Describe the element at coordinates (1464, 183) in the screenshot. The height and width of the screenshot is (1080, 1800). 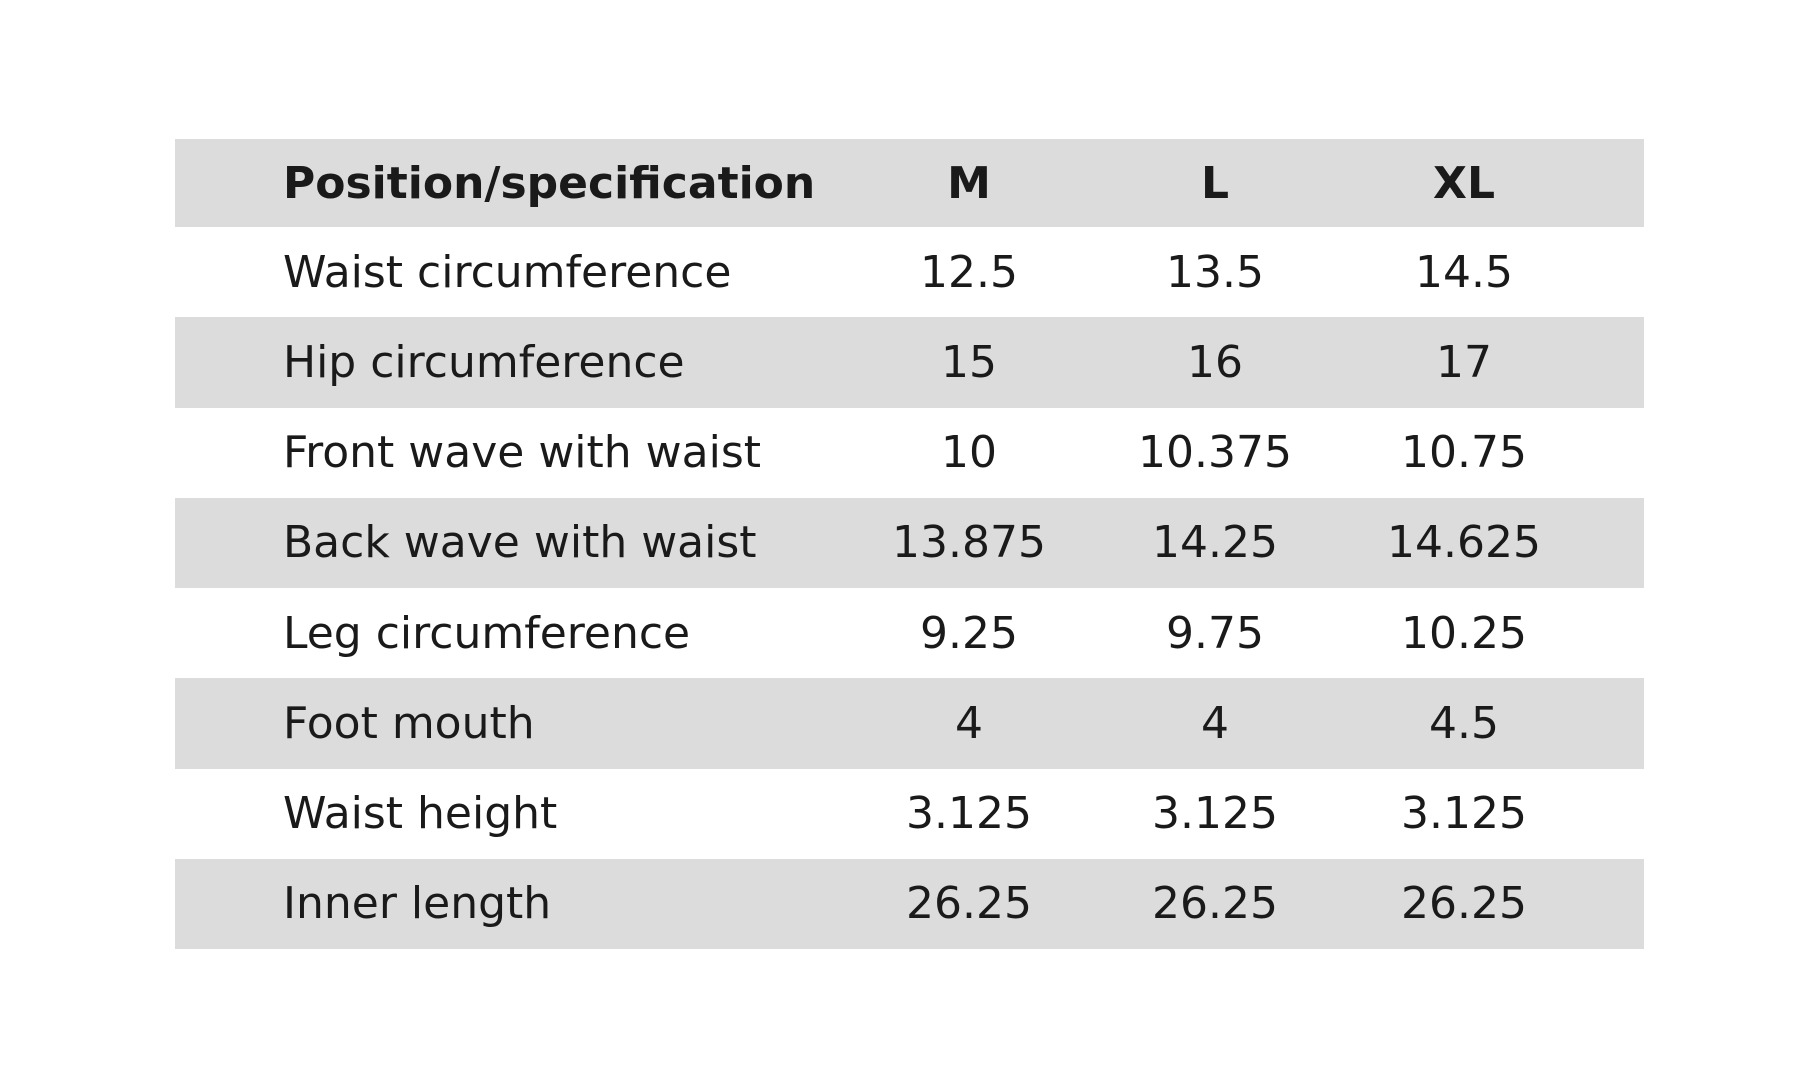
I see `header-cell: XL` at that location.